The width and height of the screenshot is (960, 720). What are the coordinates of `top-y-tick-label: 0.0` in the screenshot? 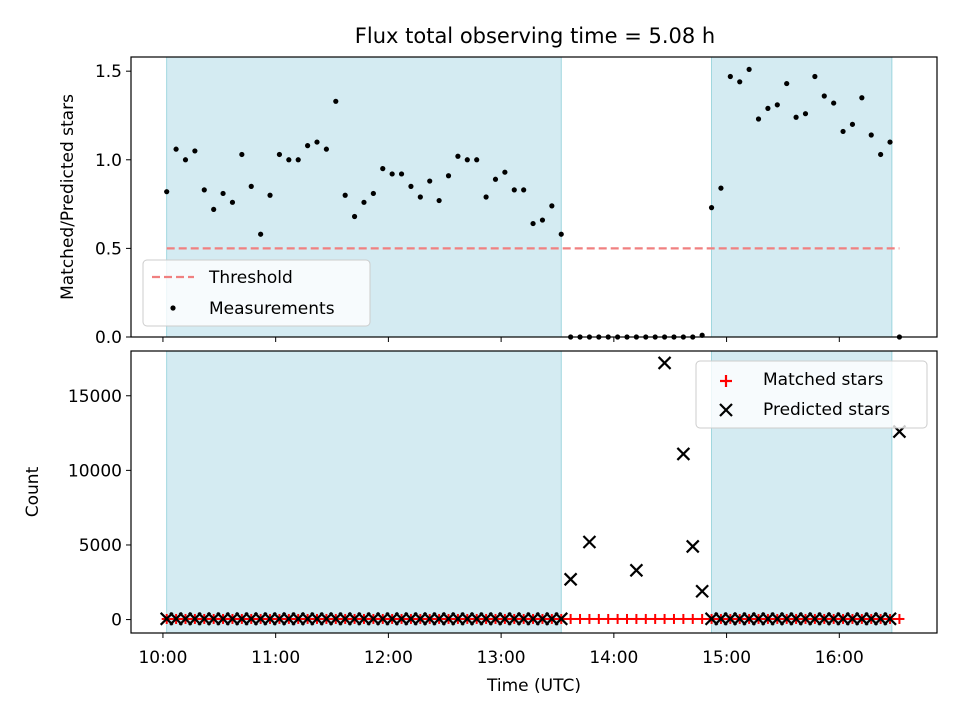 It's located at (108, 338).